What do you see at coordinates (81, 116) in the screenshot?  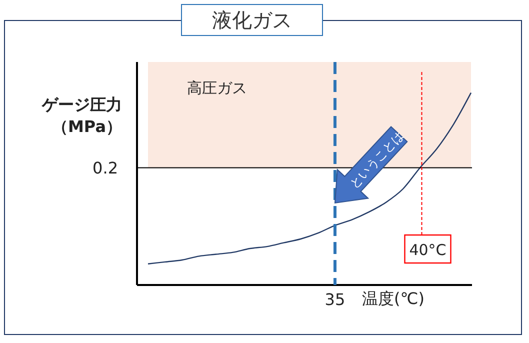 I see `y-axis-title: ゲージ圧力（MPa）` at bounding box center [81, 116].